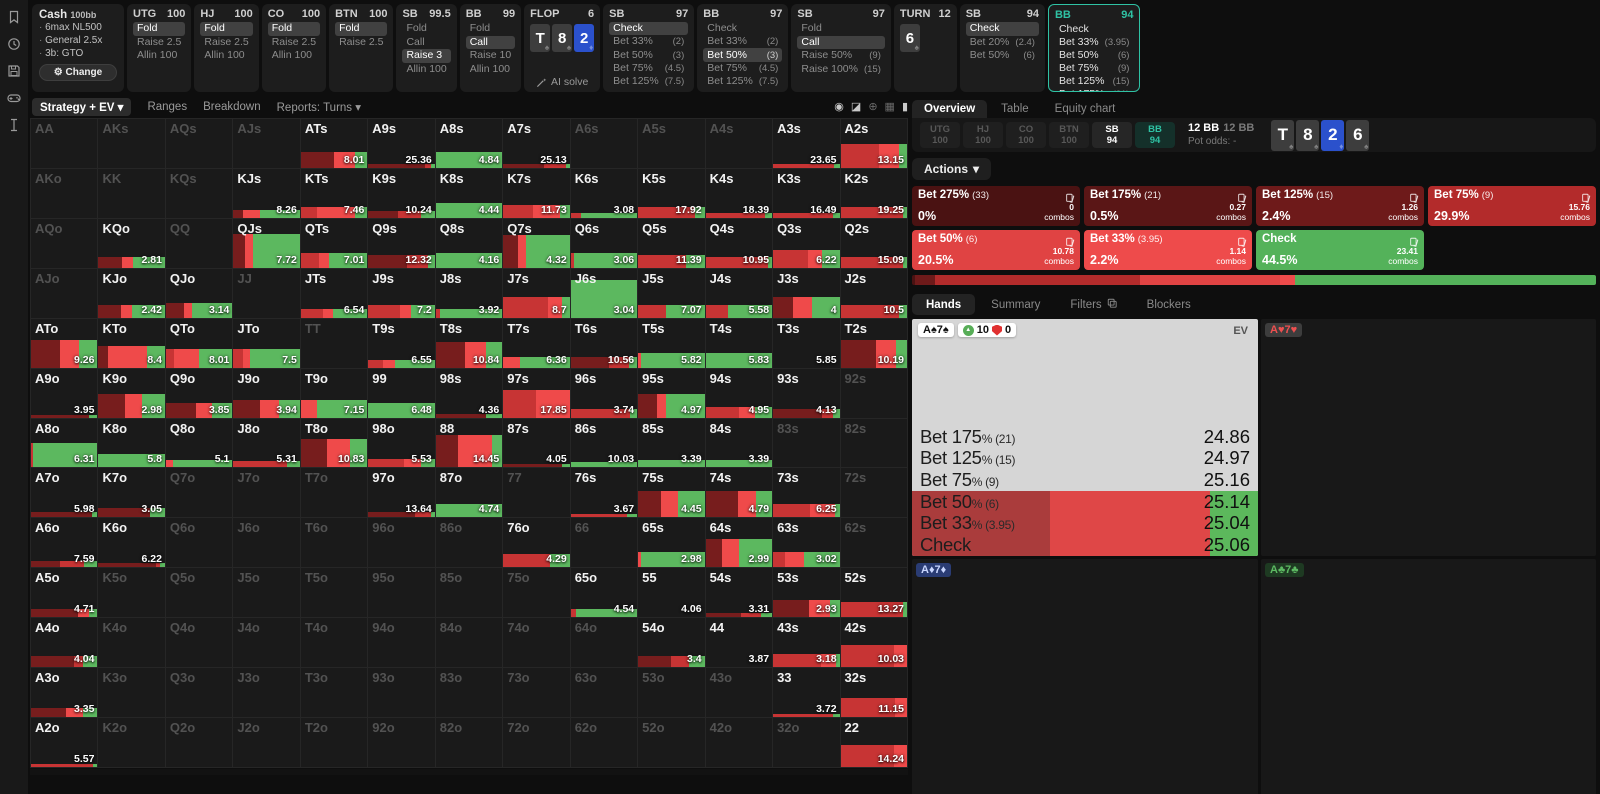 This screenshot has width=1600, height=794. Describe the element at coordinates (401, 293) in the screenshot. I see `matrix-cell-j9s: J9s 7.2` at that location.